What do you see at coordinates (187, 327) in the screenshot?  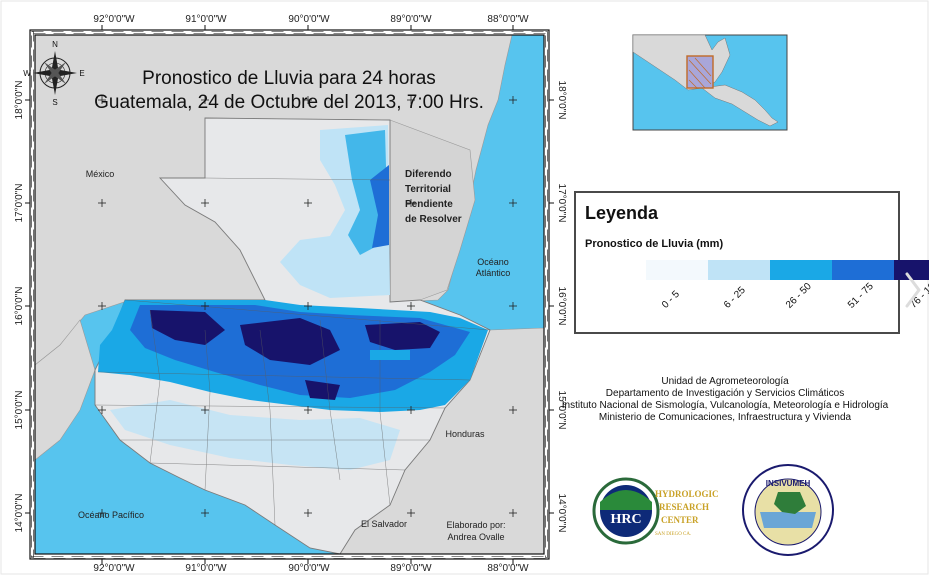 I see `rain-zone-max-west` at bounding box center [187, 327].